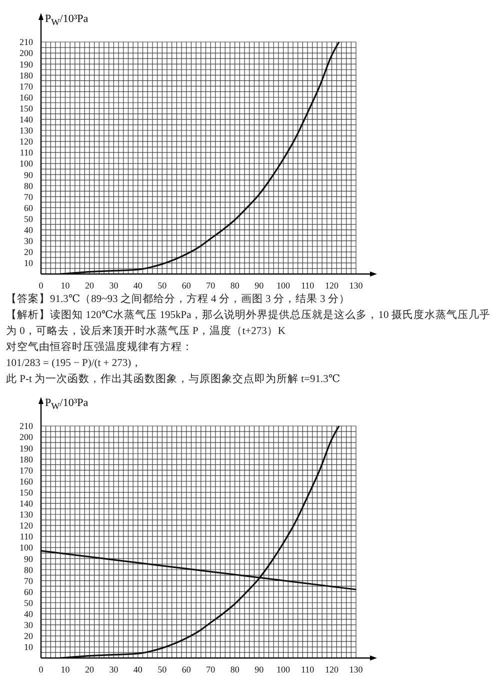 Image resolution: width=500 pixels, height=690 pixels. I want to click on text: 【答案】91.3℃（89~93 之间都给分，方程 4 分，画图 3 分，结果 3 分）, so click(178, 299).